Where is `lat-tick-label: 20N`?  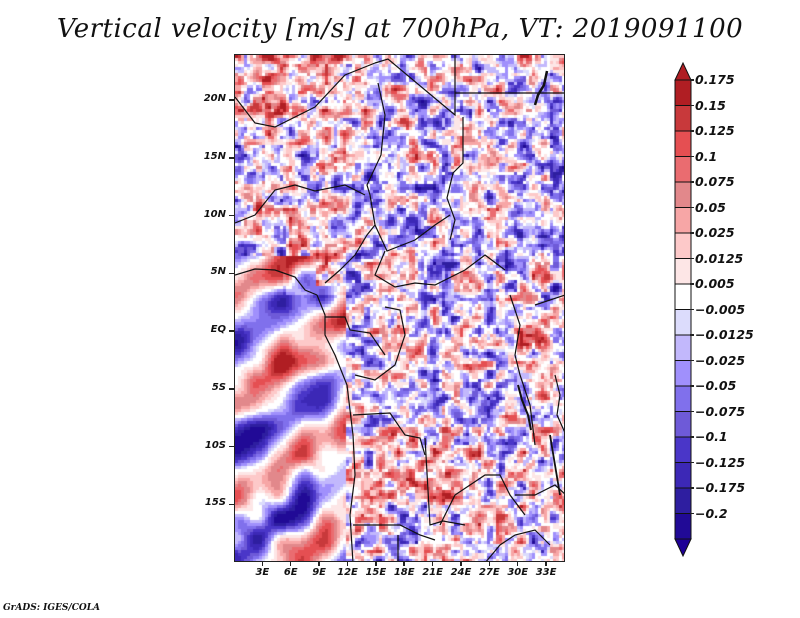
lat-tick-label: 20N is located at coordinates (214, 99).